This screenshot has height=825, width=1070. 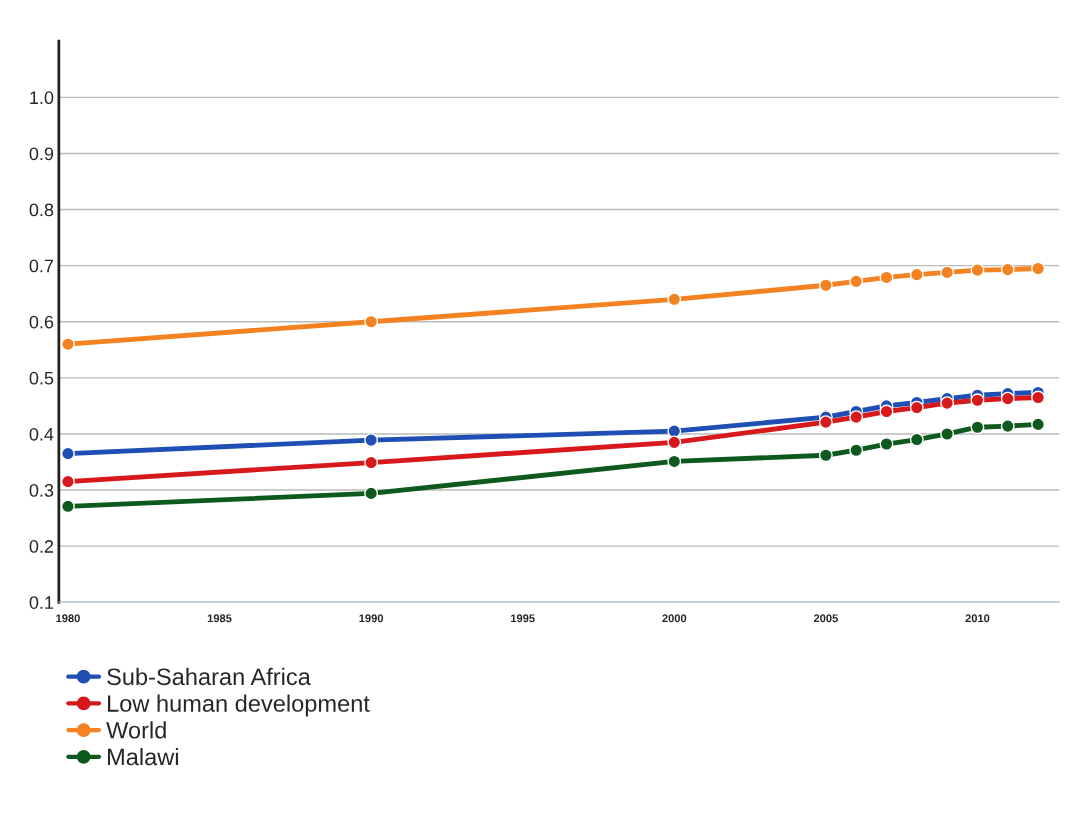 I want to click on y-tick-label: 0.3, so click(x=41, y=490).